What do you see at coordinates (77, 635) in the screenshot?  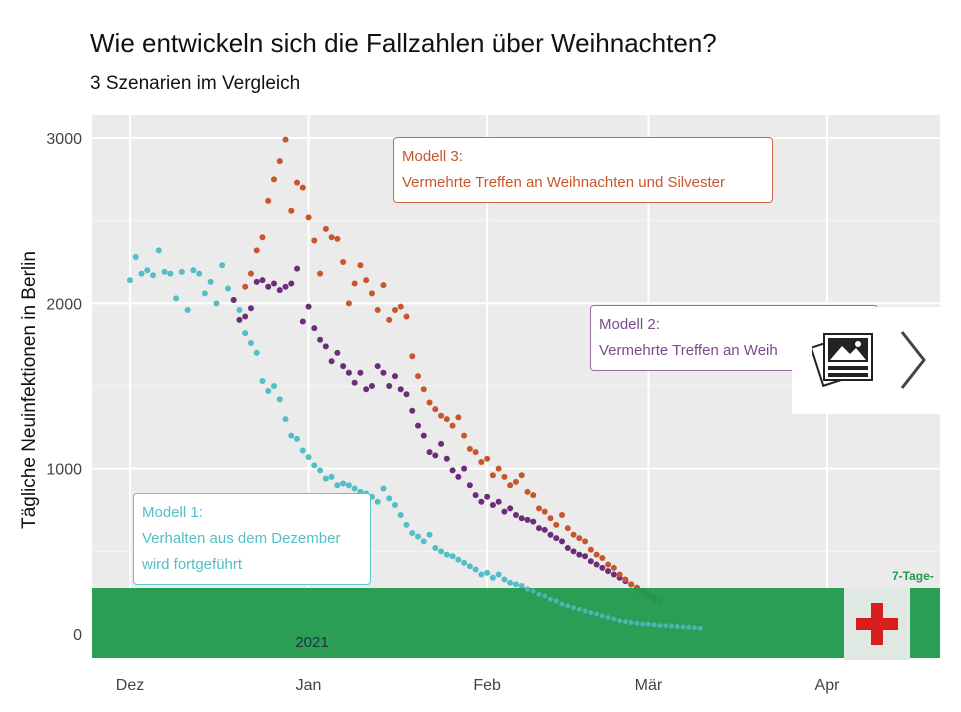 I see `y-tick-label: 0` at bounding box center [77, 635].